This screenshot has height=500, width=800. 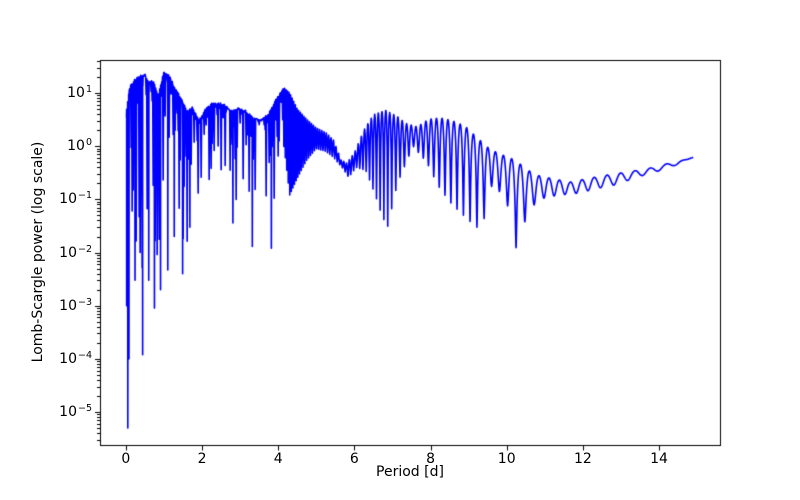 I want to click on x-axis-label: Period [d], so click(x=410, y=472).